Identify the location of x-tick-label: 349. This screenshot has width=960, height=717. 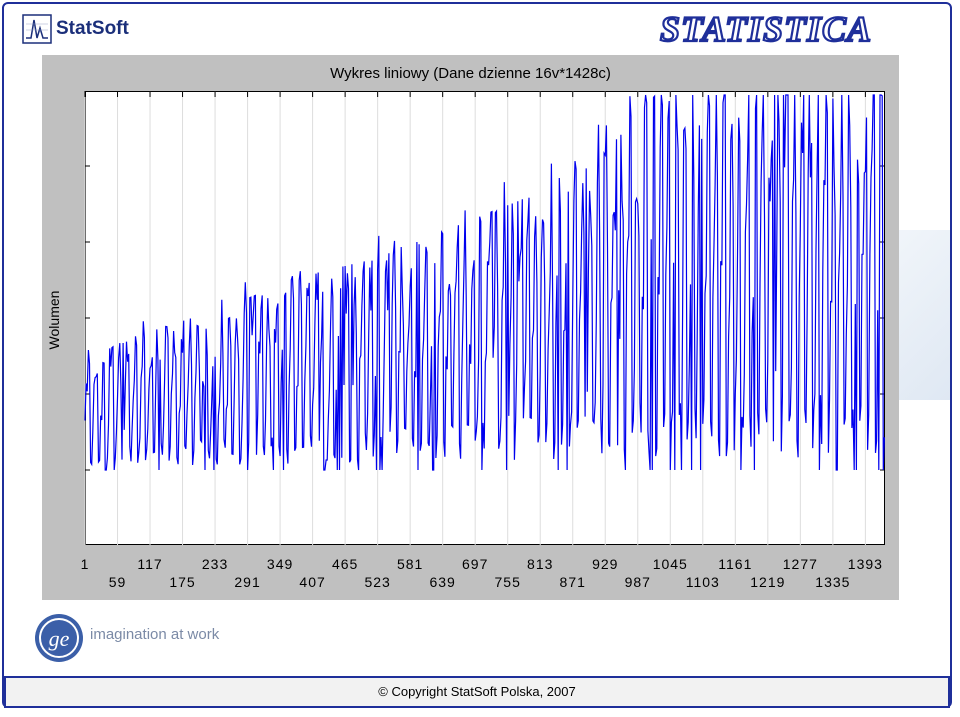
(280, 564).